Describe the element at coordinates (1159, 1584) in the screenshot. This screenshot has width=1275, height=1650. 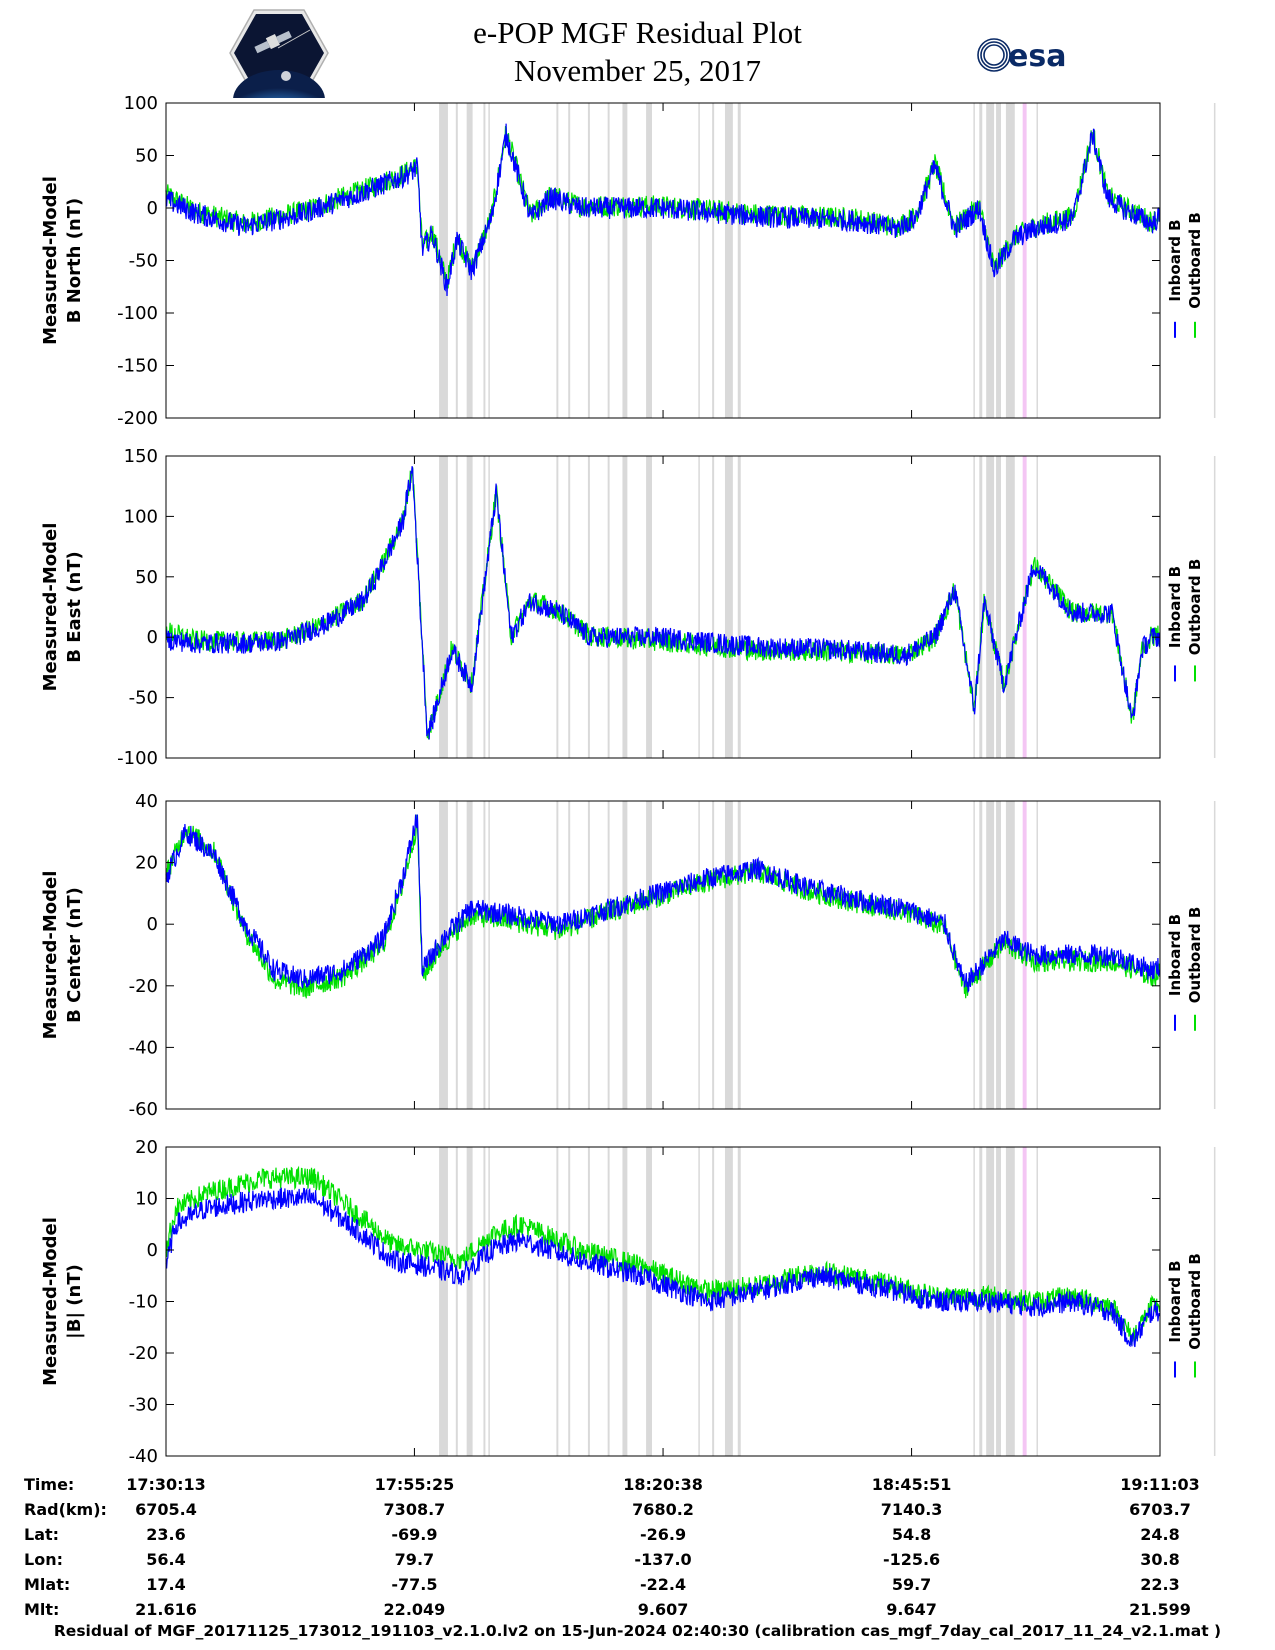
I see `ephemeris-value: 22.3` at that location.